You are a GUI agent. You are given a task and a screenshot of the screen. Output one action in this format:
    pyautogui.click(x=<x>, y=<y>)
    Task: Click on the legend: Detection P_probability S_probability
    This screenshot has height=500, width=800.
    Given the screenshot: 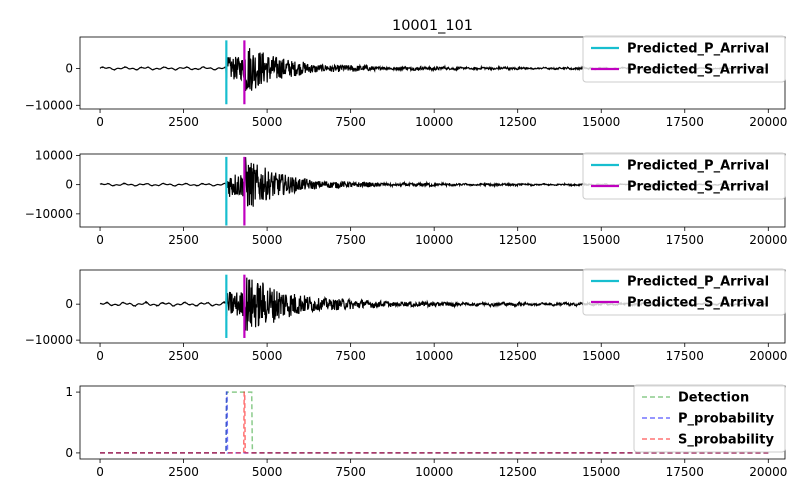 What is the action you would take?
    pyautogui.click(x=709, y=418)
    